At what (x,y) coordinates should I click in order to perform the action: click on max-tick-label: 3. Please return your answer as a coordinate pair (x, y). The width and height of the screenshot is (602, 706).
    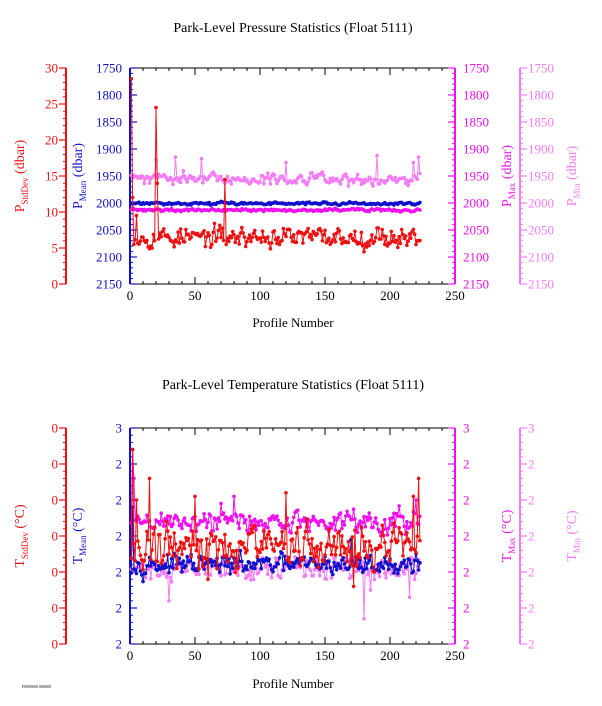
    Looking at the image, I should click on (466, 428).